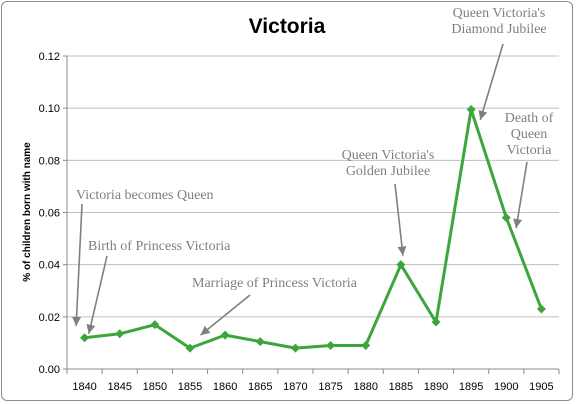  What do you see at coordinates (225, 387) in the screenshot?
I see `x-tick-label: 1860` at bounding box center [225, 387].